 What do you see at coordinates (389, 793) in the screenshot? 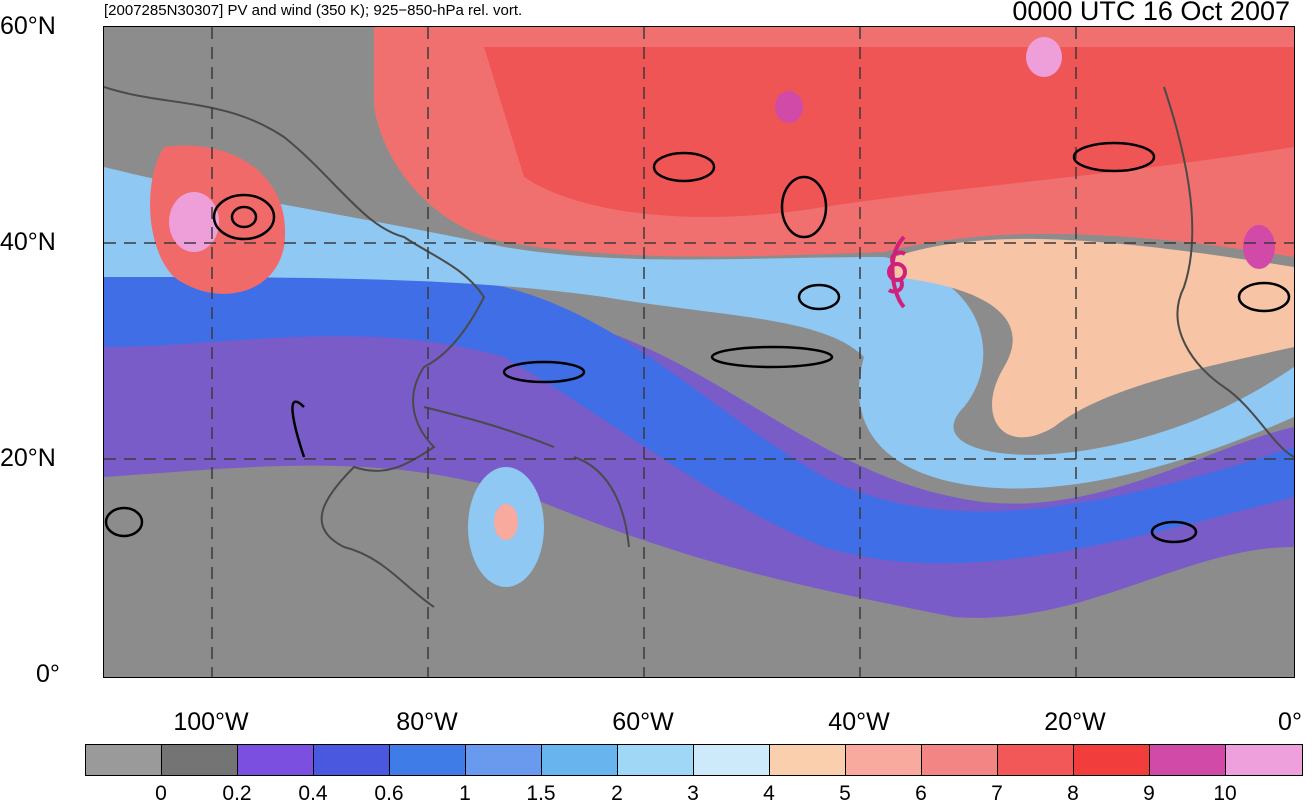
I see `colorbar-tick-label: 0.6` at bounding box center [389, 793].